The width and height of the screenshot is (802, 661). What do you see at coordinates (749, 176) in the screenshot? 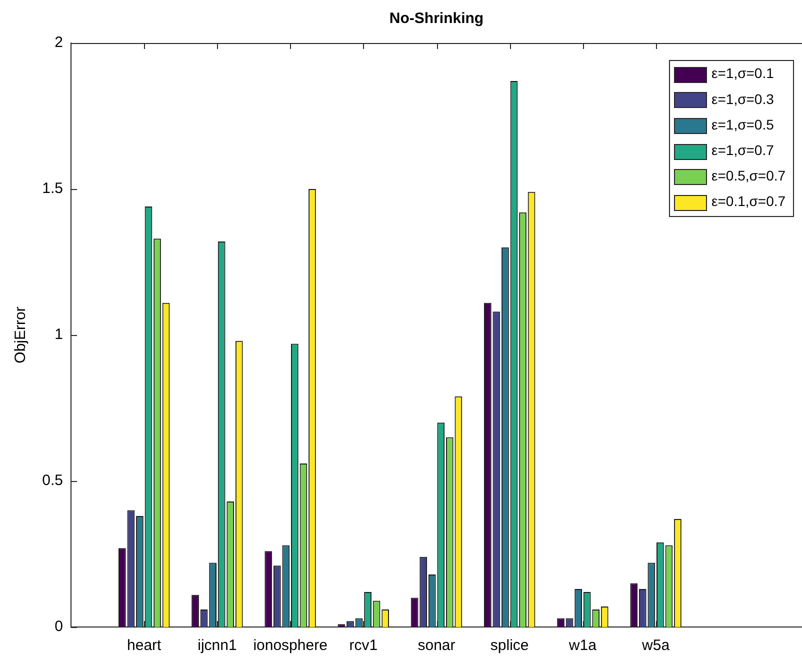
I see `legend-label: ε=0.5,σ=0.7` at bounding box center [749, 176].